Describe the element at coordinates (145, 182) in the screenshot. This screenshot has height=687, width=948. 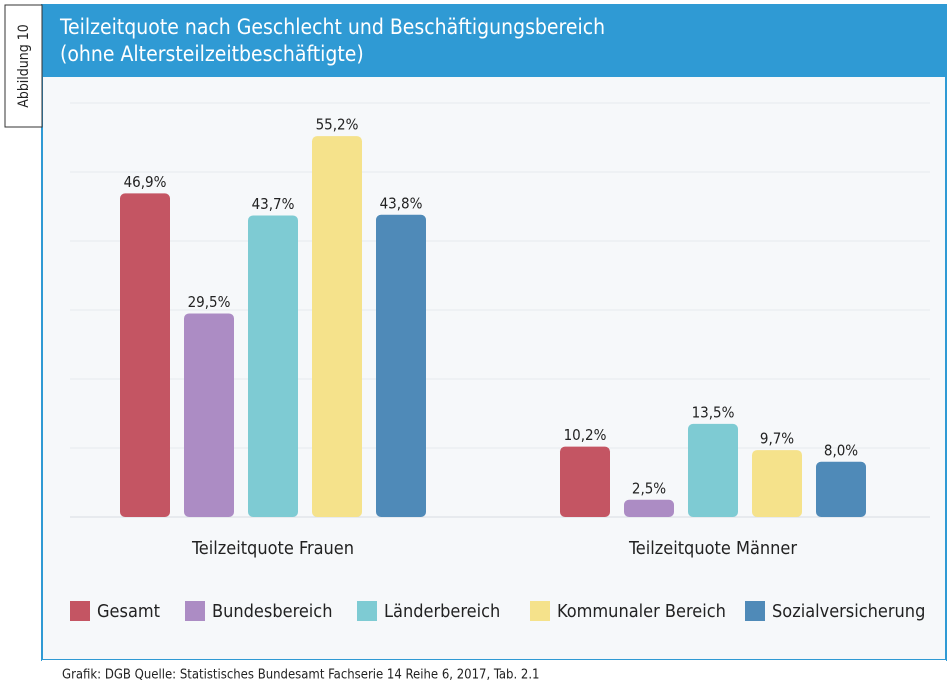
I see `data-label: 46,9%` at that location.